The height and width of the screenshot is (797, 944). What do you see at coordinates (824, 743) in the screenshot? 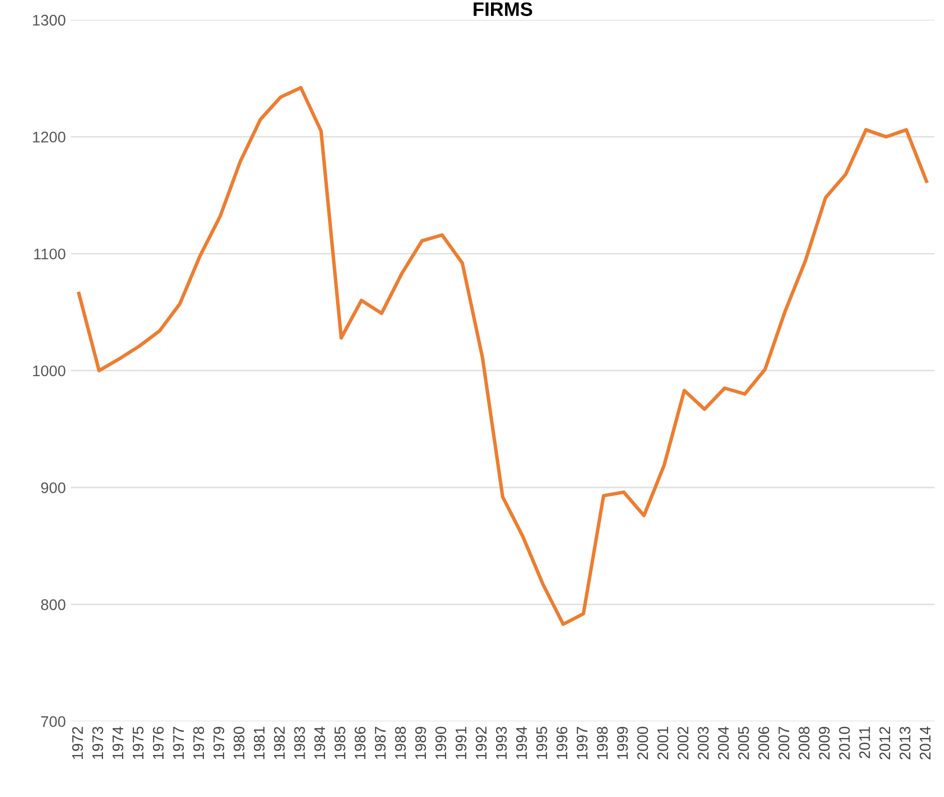
I see `x-tick-label: 2009` at bounding box center [824, 743].